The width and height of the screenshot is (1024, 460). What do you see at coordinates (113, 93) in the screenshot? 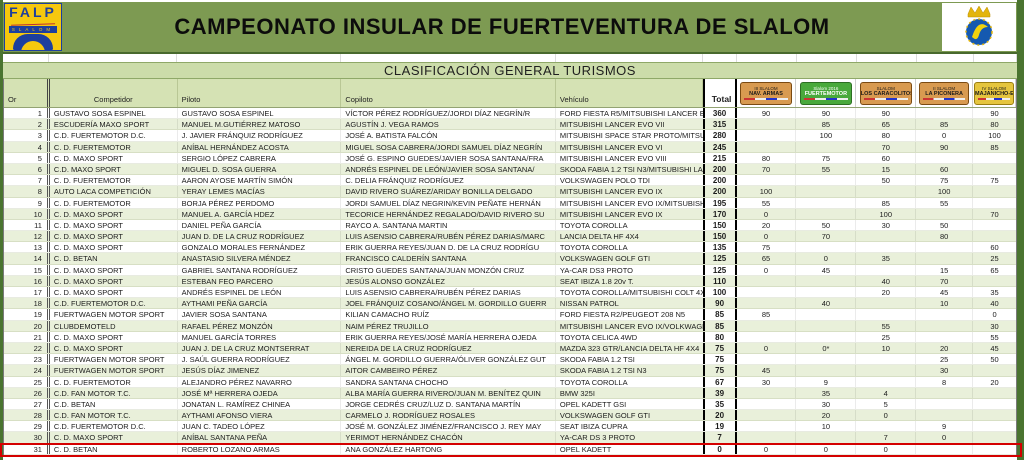
I see `header-cell-competitor: Competidor` at bounding box center [113, 93].